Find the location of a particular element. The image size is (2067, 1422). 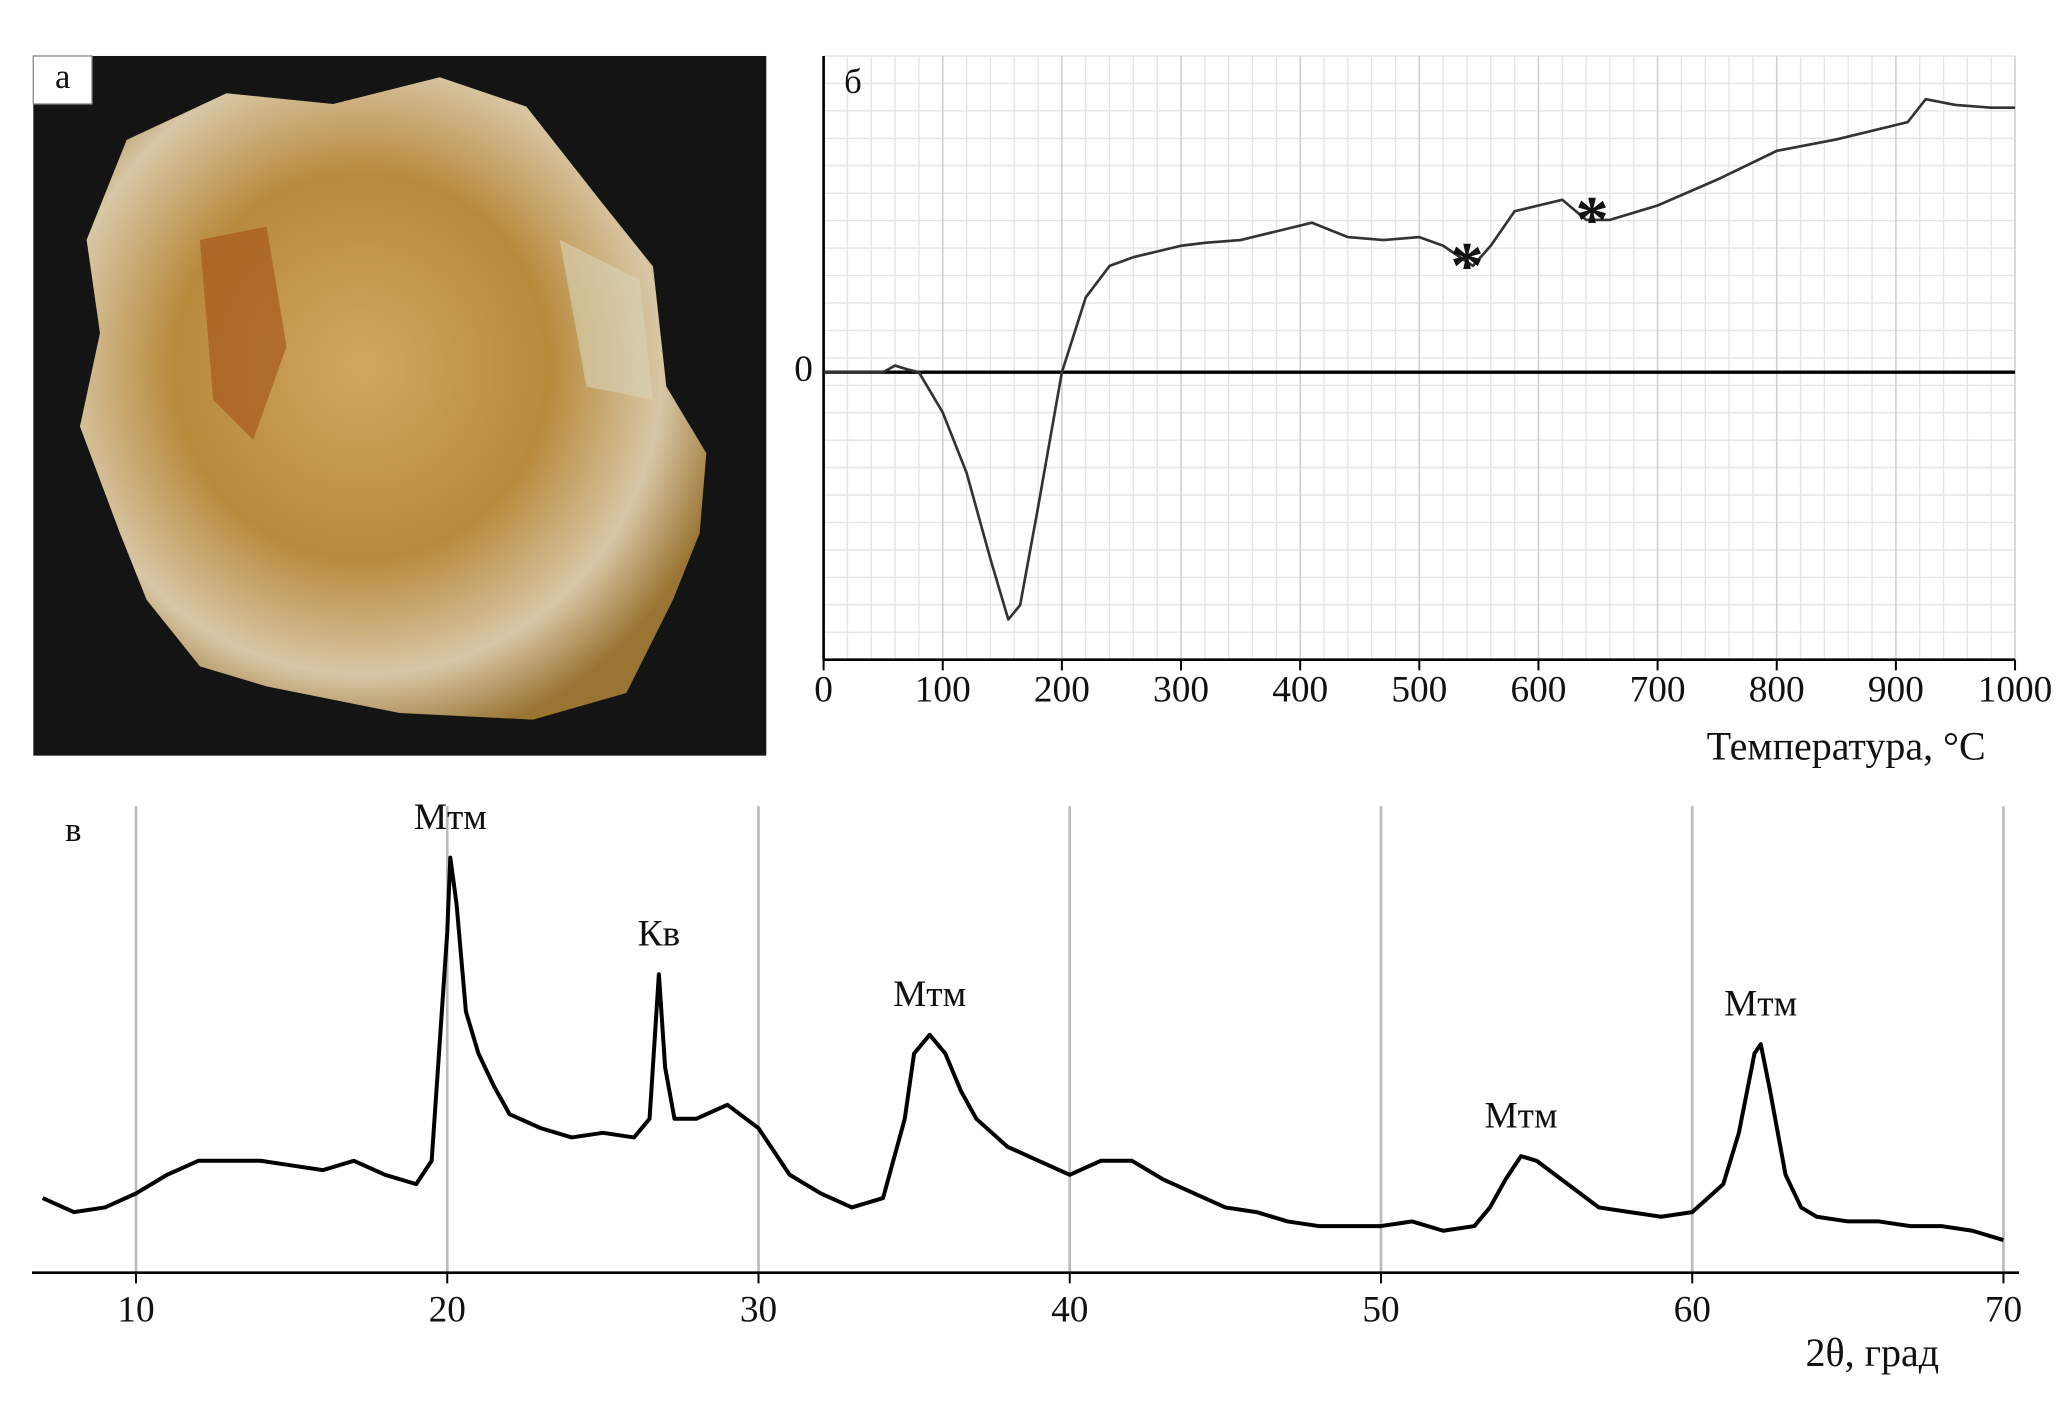

panel-label: б is located at coordinates (853, 82).